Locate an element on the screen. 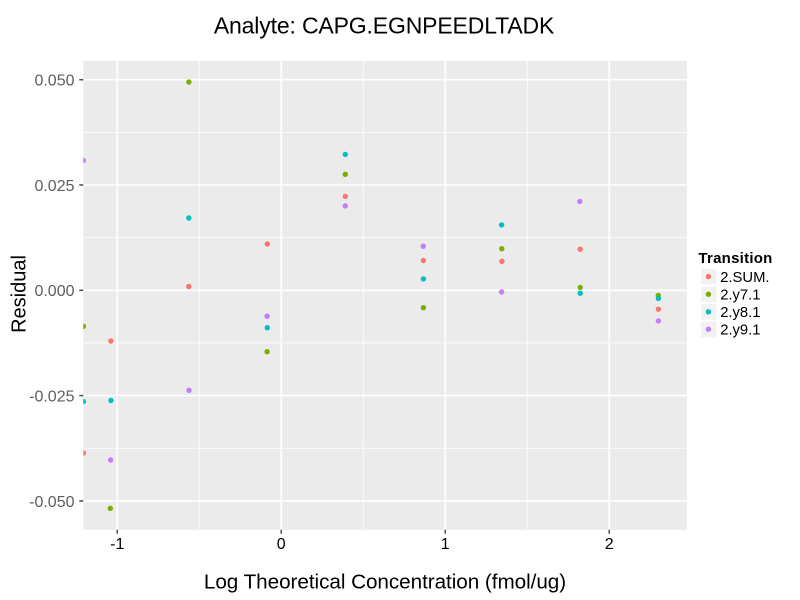  svg-text: 0.050 is located at coordinates (54, 81).